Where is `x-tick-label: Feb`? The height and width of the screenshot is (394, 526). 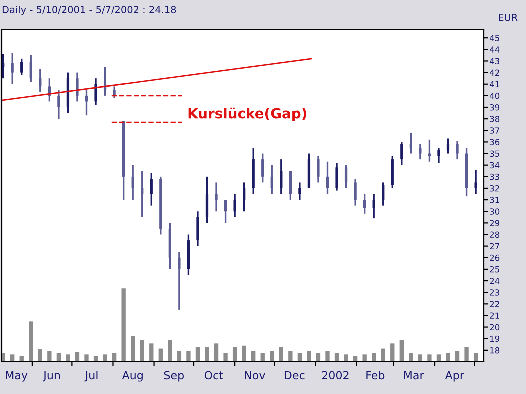
x-tick-label: Feb is located at coordinates (375, 375).